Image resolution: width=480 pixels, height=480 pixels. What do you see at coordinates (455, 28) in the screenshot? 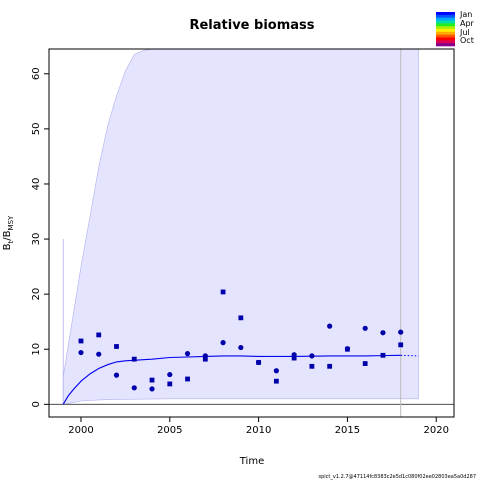
I see `month-legend: Jan Apr Jul Oct` at bounding box center [455, 28].